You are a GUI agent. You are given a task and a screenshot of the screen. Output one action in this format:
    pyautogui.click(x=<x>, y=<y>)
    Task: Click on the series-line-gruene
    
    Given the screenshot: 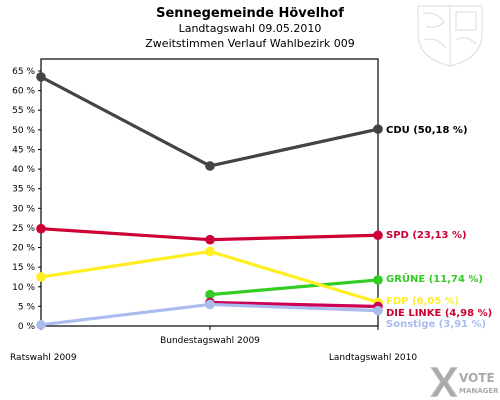 What is the action you would take?
    pyautogui.click(x=294, y=287)
    